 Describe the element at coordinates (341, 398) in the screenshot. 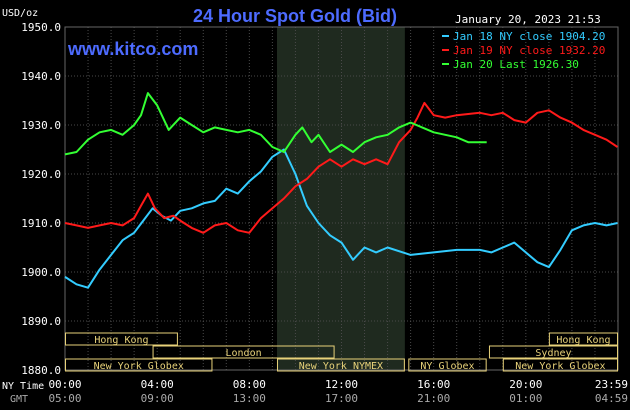

I see `x-tick-label-gmt: 17:00` at that location.